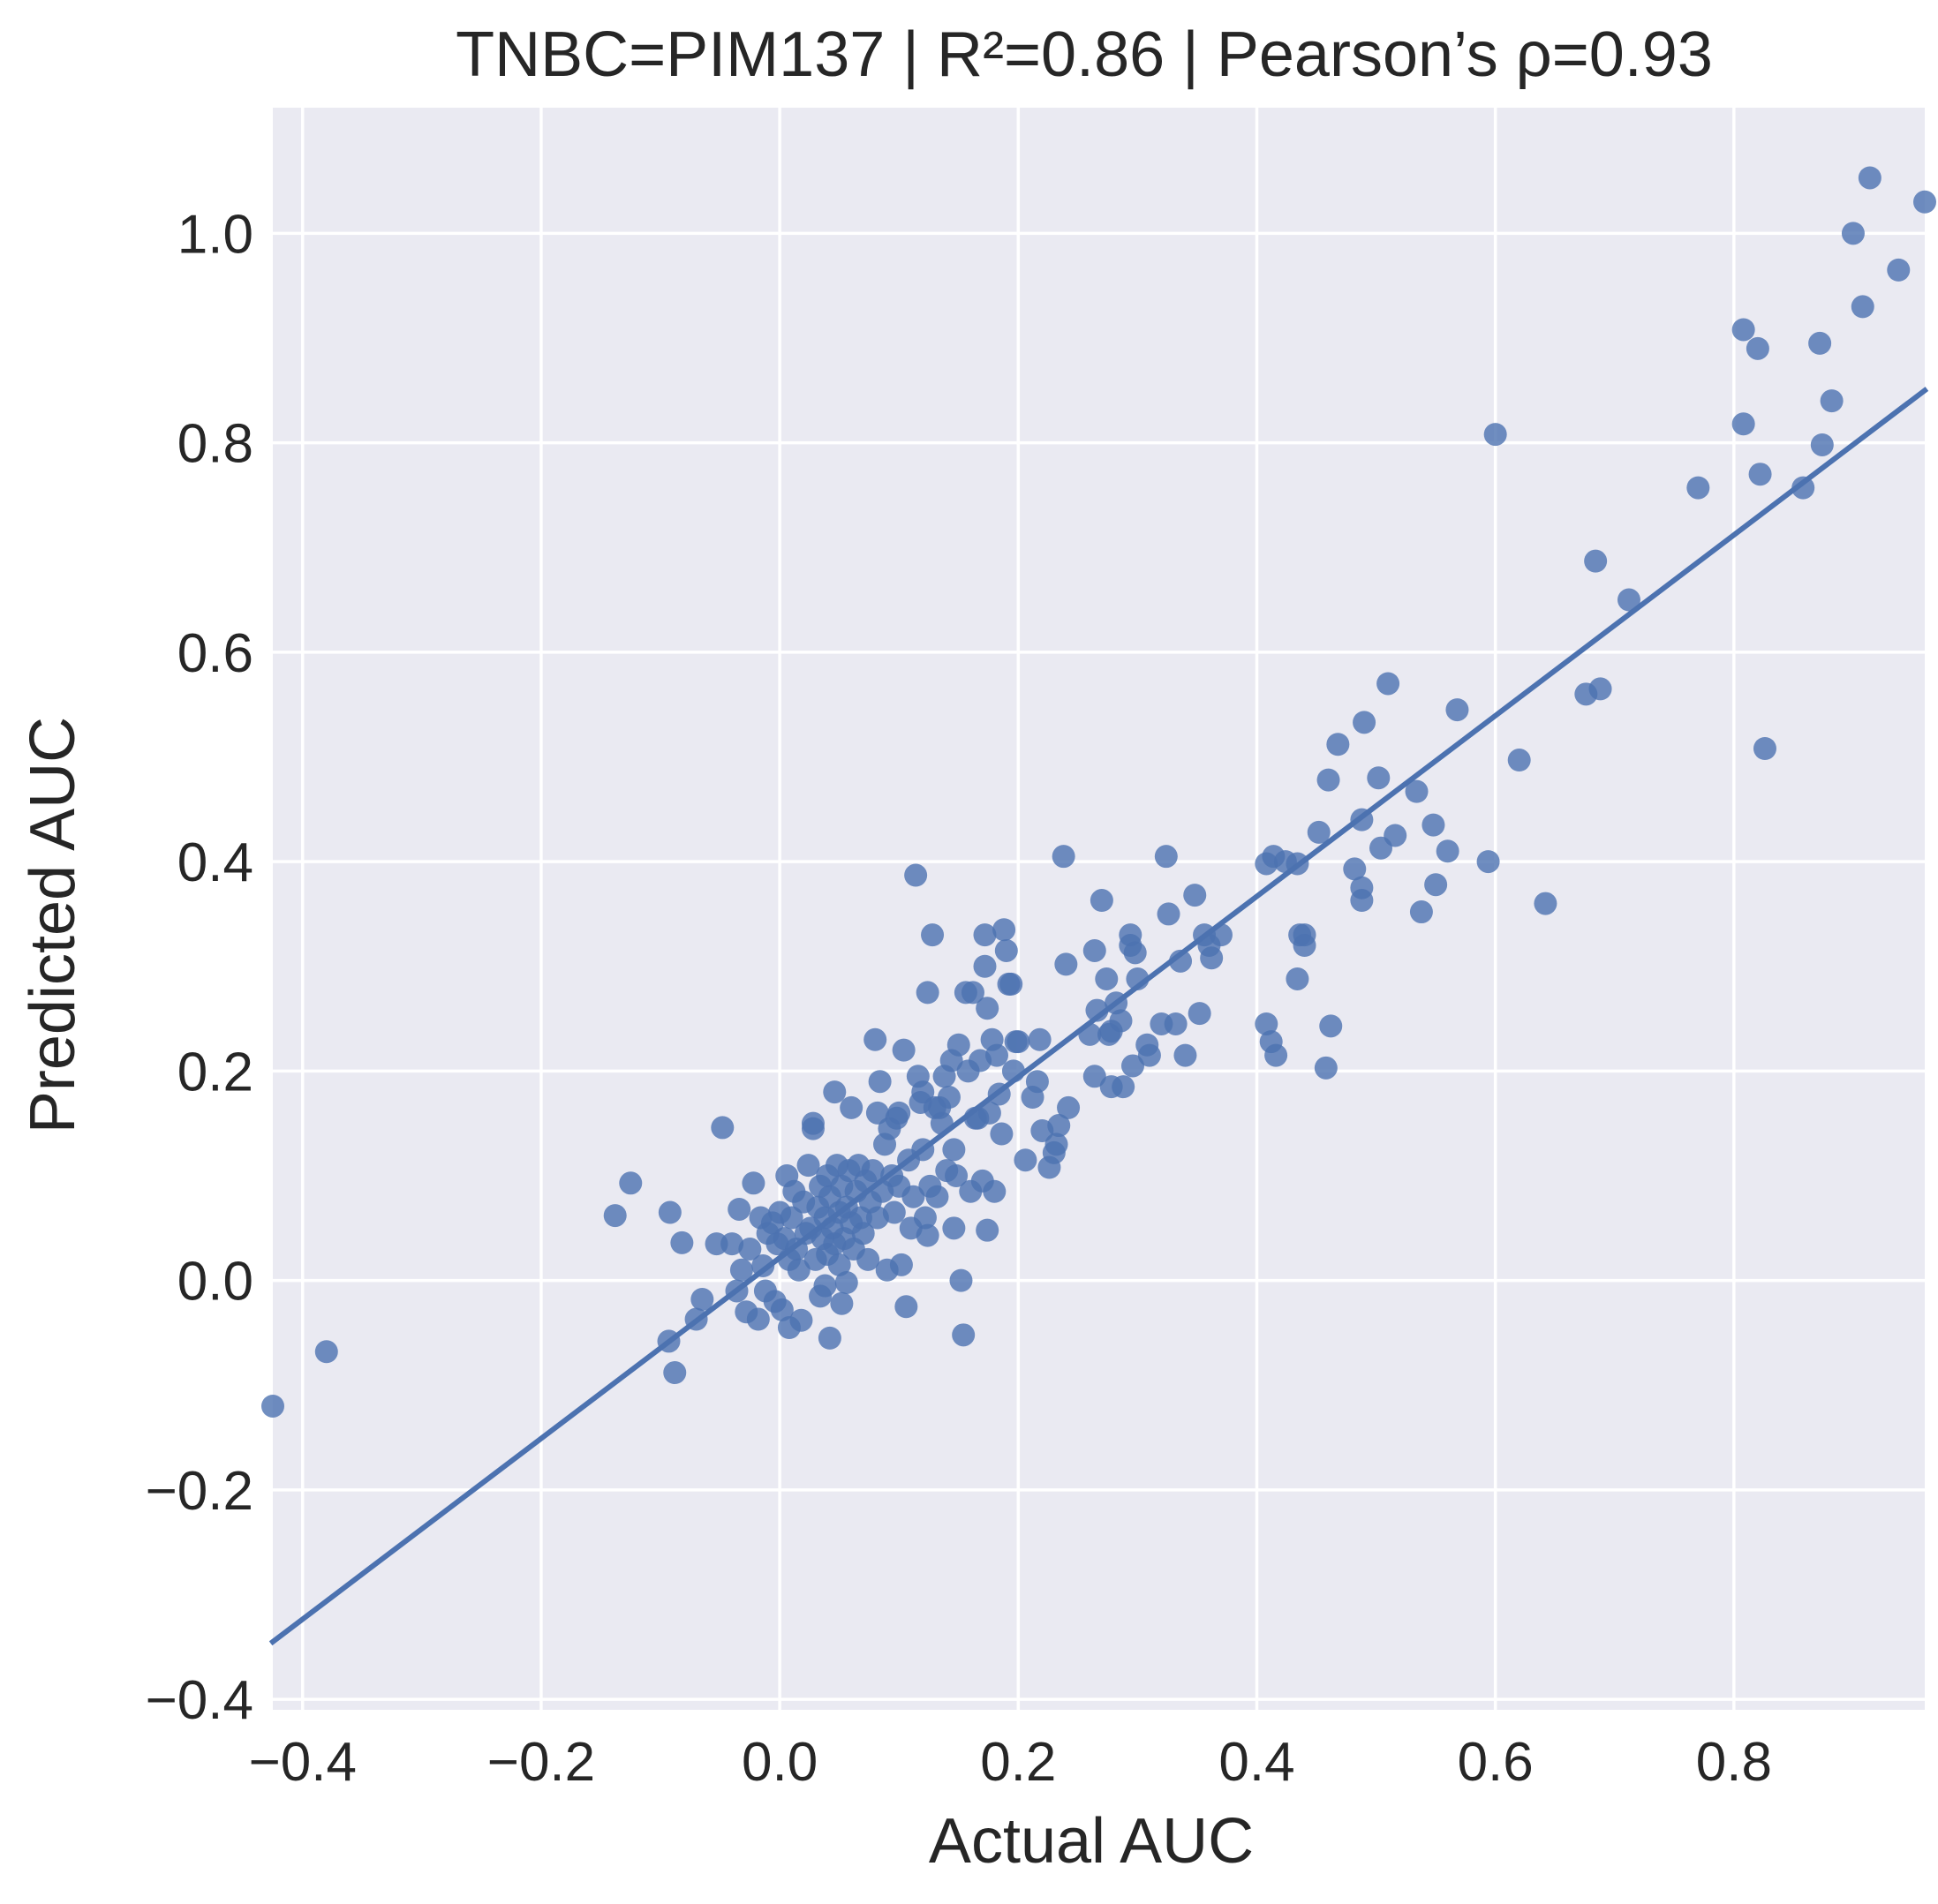  What do you see at coordinates (1010, 1763) in the screenshot?
I see `x-tick-labels: −0.4 −0.2 0.0 0.2 0.4 0.6 0.8` at bounding box center [1010, 1763].